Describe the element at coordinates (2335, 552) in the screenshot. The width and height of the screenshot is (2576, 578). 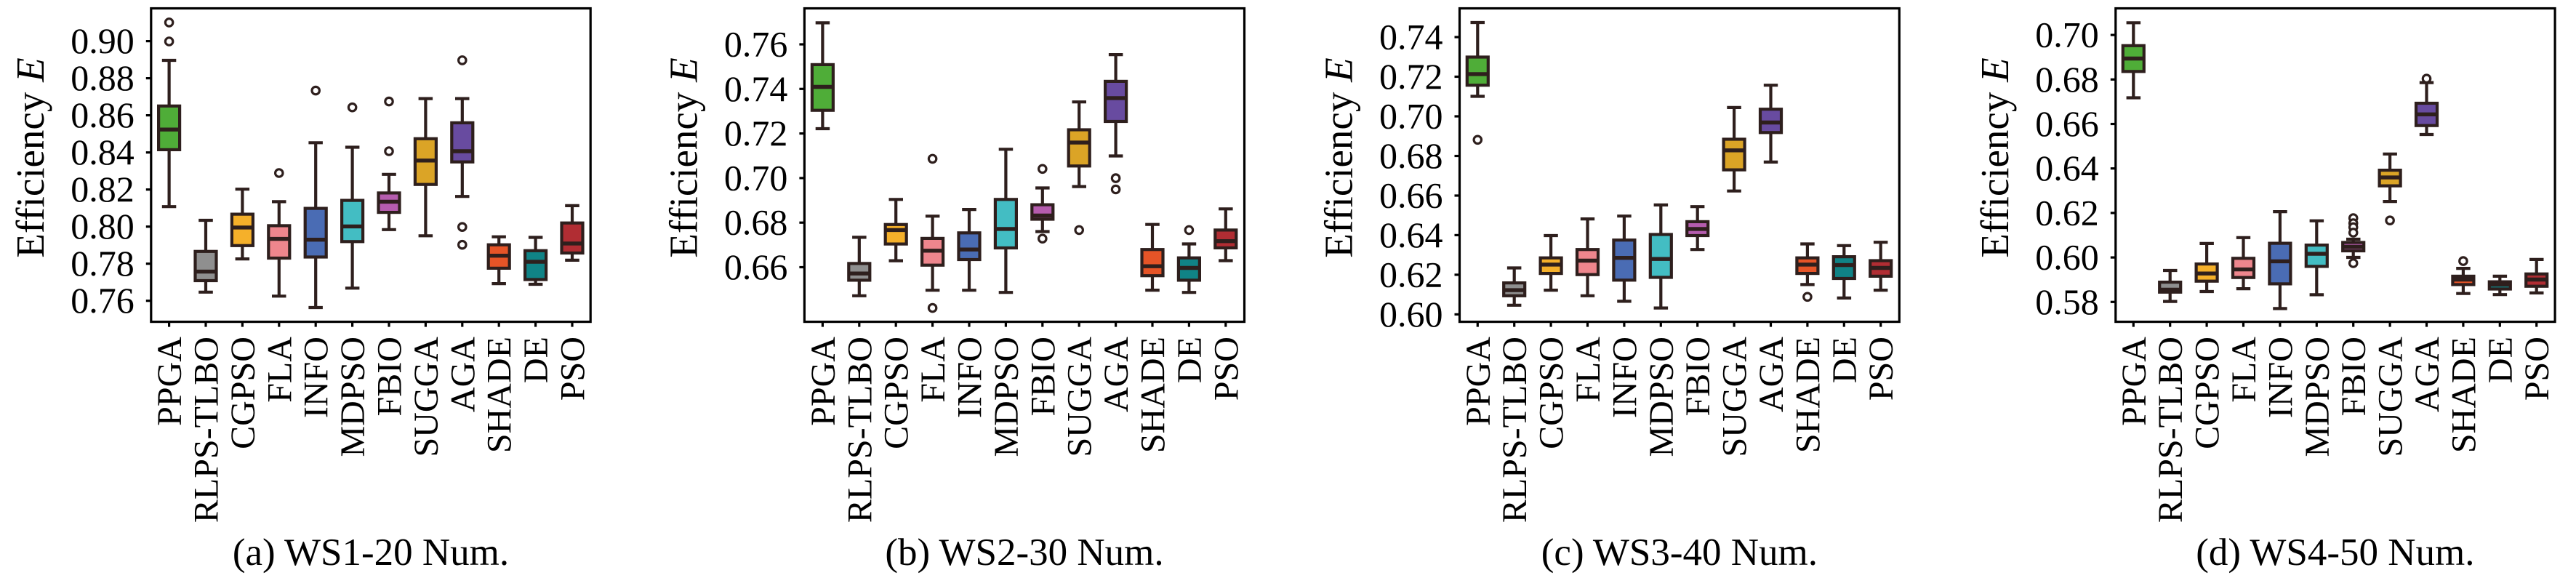
I see `svg-text: (d) WS4-50 Num.` at that location.